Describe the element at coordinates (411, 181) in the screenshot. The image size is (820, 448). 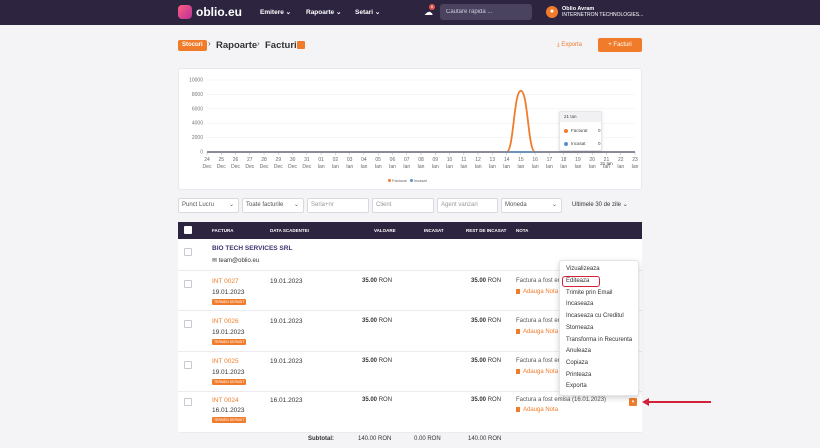
I see `legend-dot-icon` at that location.